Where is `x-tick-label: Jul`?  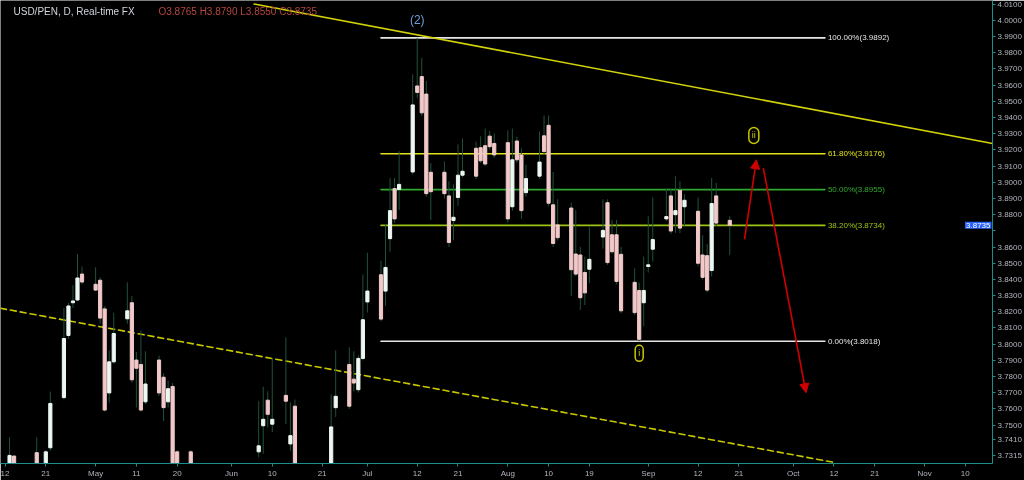 x-tick-label: Jul is located at coordinates (367, 473).